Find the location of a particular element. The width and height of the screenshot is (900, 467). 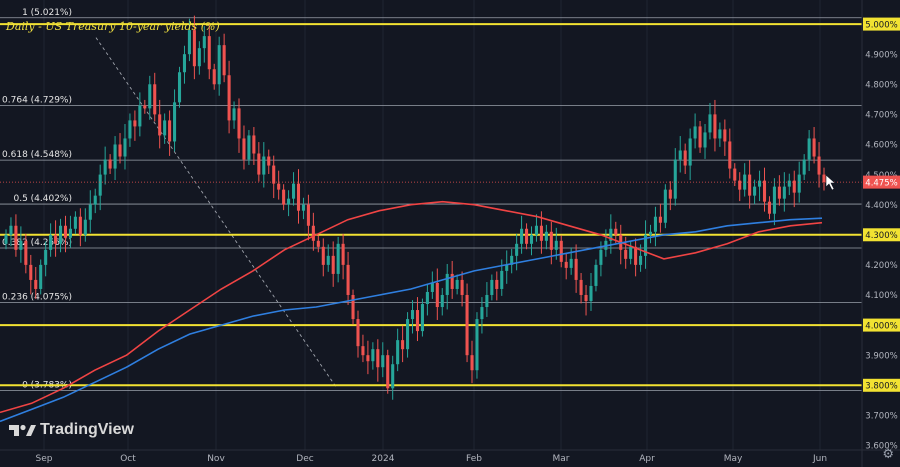

fib-level-label: 0.382 (4.256%) is located at coordinates (37, 243).